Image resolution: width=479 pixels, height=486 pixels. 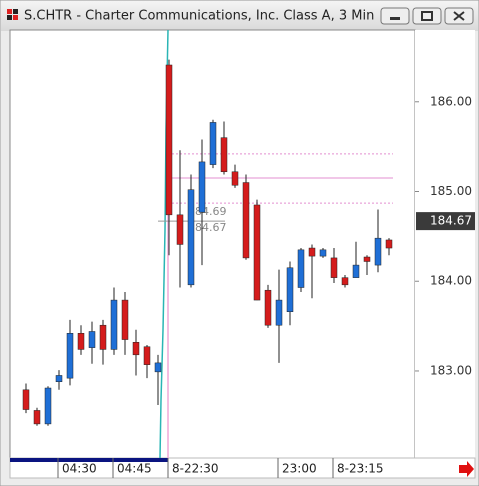 What do you see at coordinates (89, 460) in the screenshot?
I see `session-bar` at bounding box center [89, 460].